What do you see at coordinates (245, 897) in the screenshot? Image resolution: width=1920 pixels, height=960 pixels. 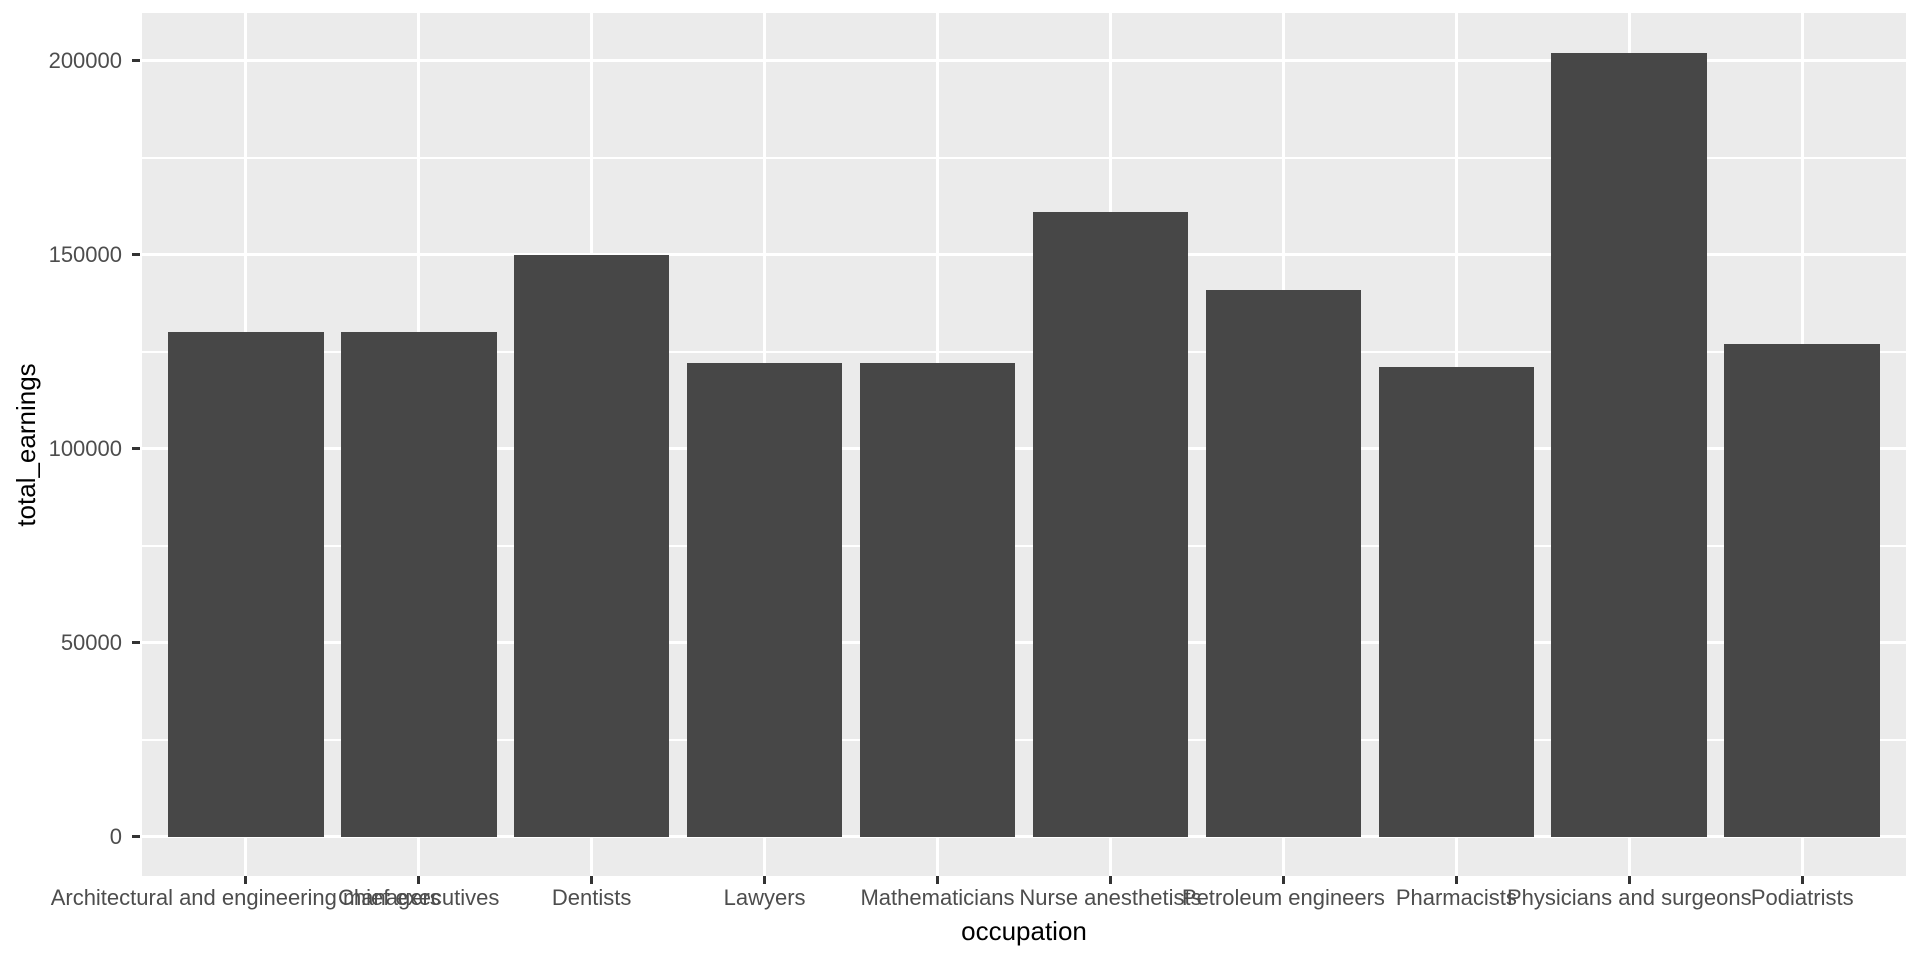 I see `x-tick-label: Architectural and engineering managers` at bounding box center [245, 897].